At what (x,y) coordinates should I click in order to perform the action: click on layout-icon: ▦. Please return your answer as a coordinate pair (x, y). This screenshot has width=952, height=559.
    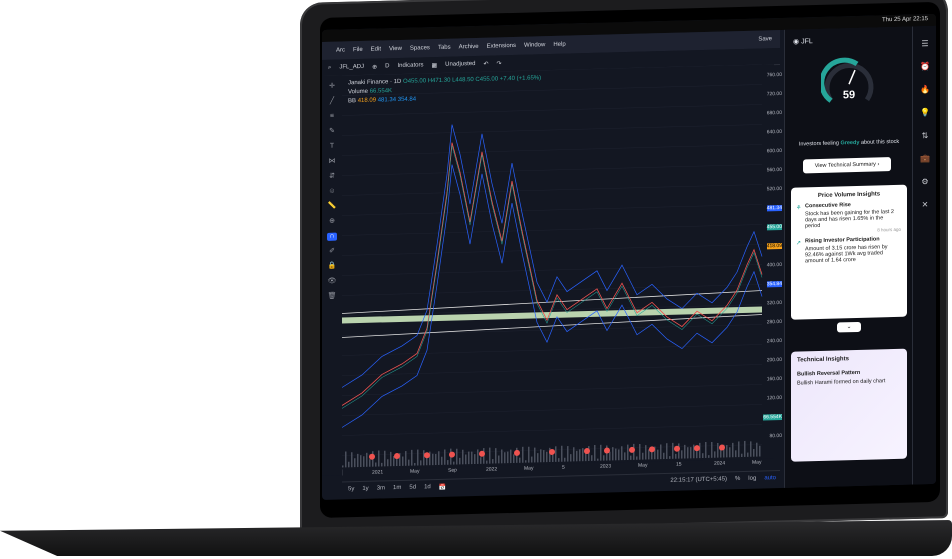
    Looking at the image, I should click on (434, 65).